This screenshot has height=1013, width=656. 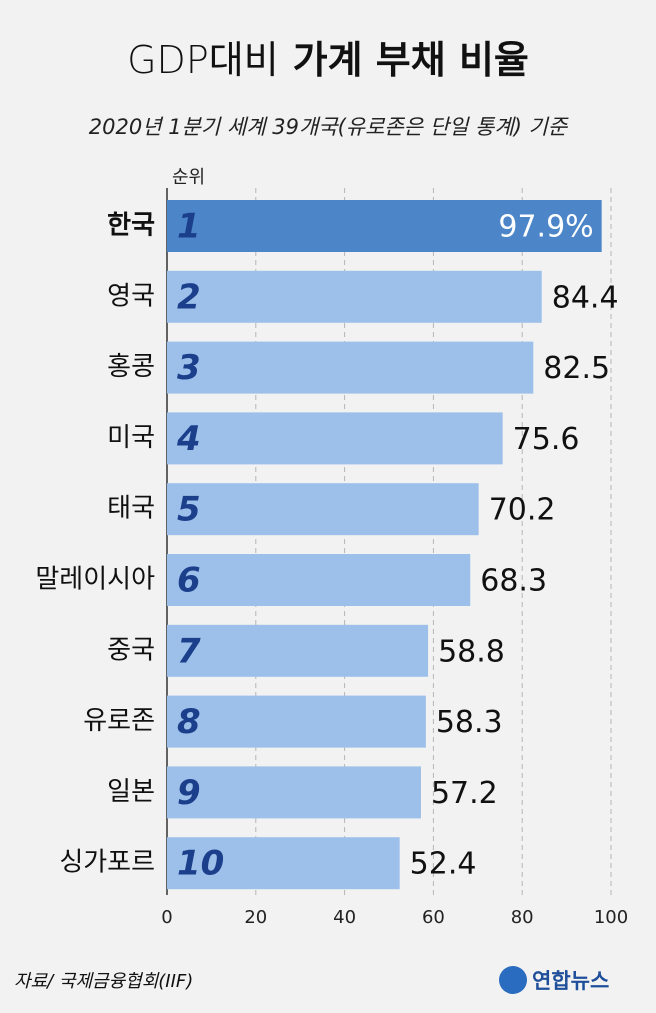 I want to click on category-label: 일본, so click(x=131, y=792).